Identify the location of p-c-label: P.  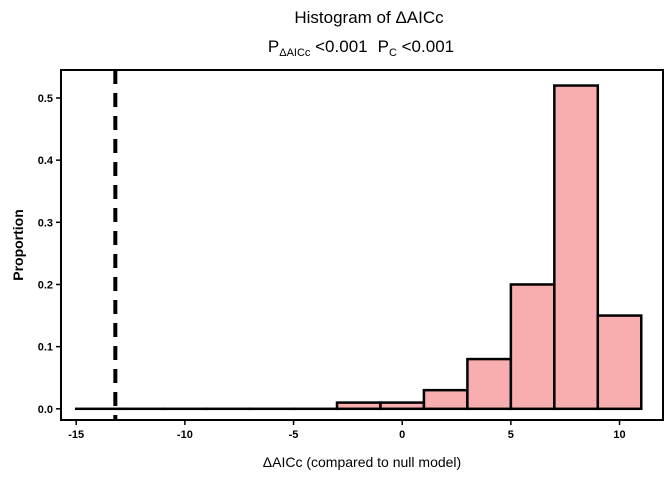
(383, 46).